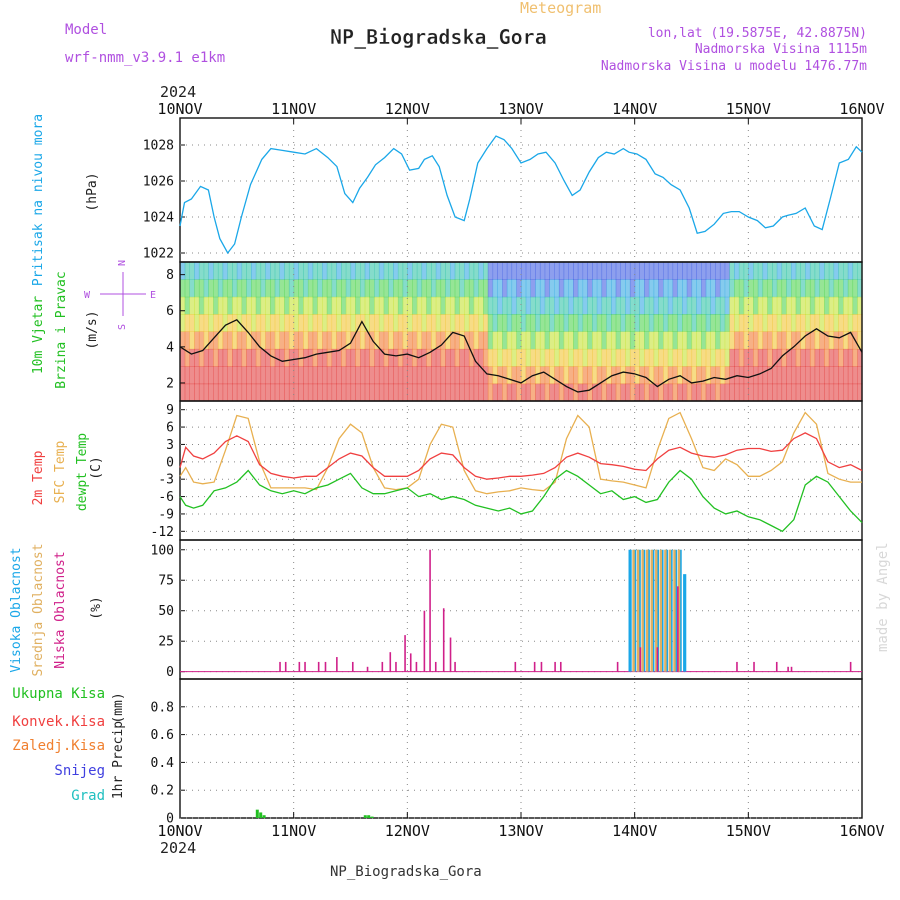 Image resolution: width=900 pixels, height=900 pixels. I want to click on precip-bar, so click(257, 813).